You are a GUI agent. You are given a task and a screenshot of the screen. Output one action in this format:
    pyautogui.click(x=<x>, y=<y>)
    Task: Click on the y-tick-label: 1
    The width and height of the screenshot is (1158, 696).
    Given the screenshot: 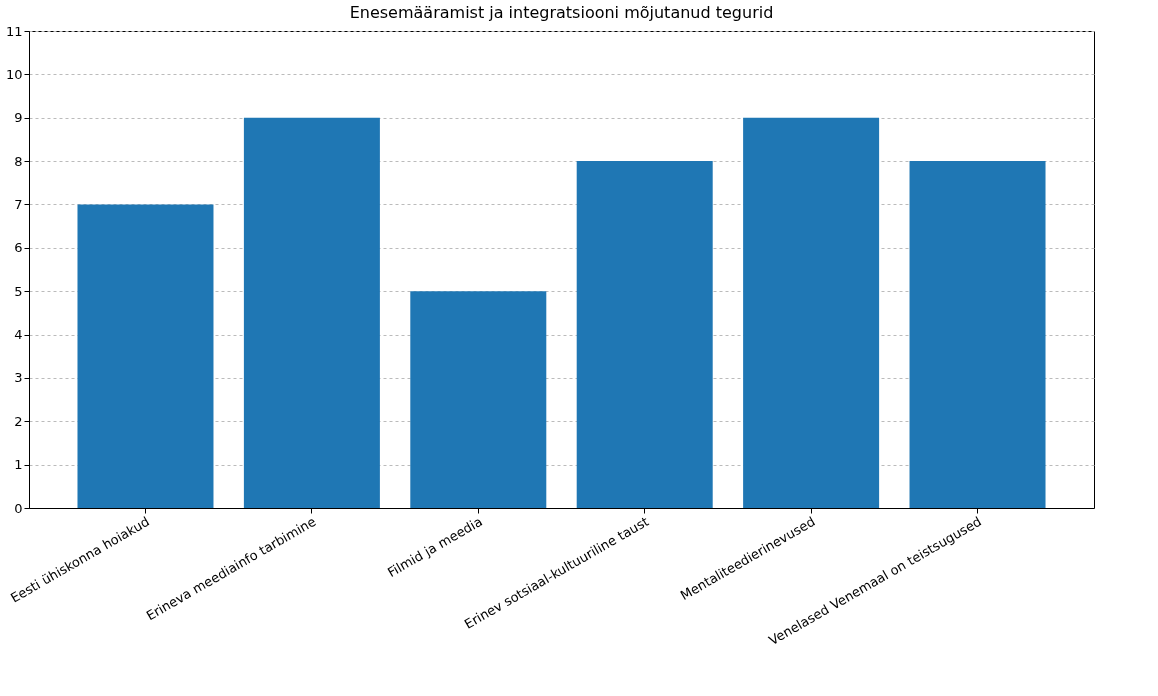 What is the action you would take?
    pyautogui.click(x=18, y=465)
    